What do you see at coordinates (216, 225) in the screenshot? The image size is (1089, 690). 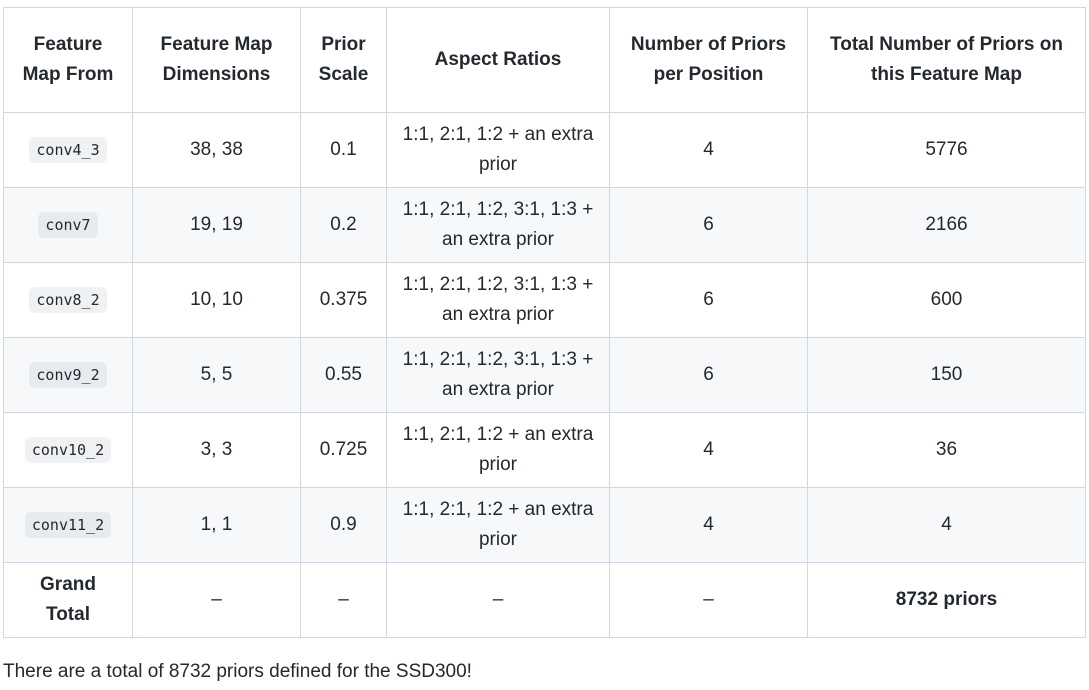 I see `dims-cell: 19, 19` at bounding box center [216, 225].